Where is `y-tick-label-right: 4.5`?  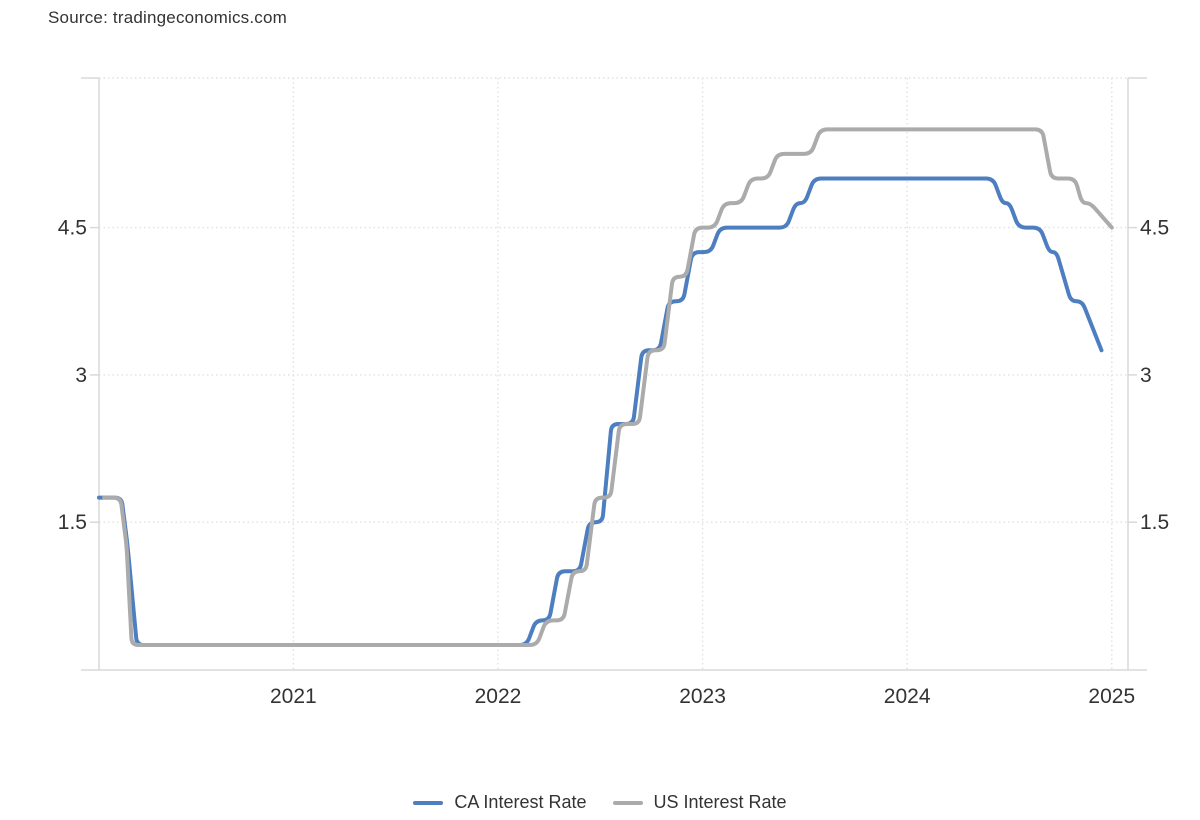
y-tick-label-right: 4.5 is located at coordinates (1154, 228).